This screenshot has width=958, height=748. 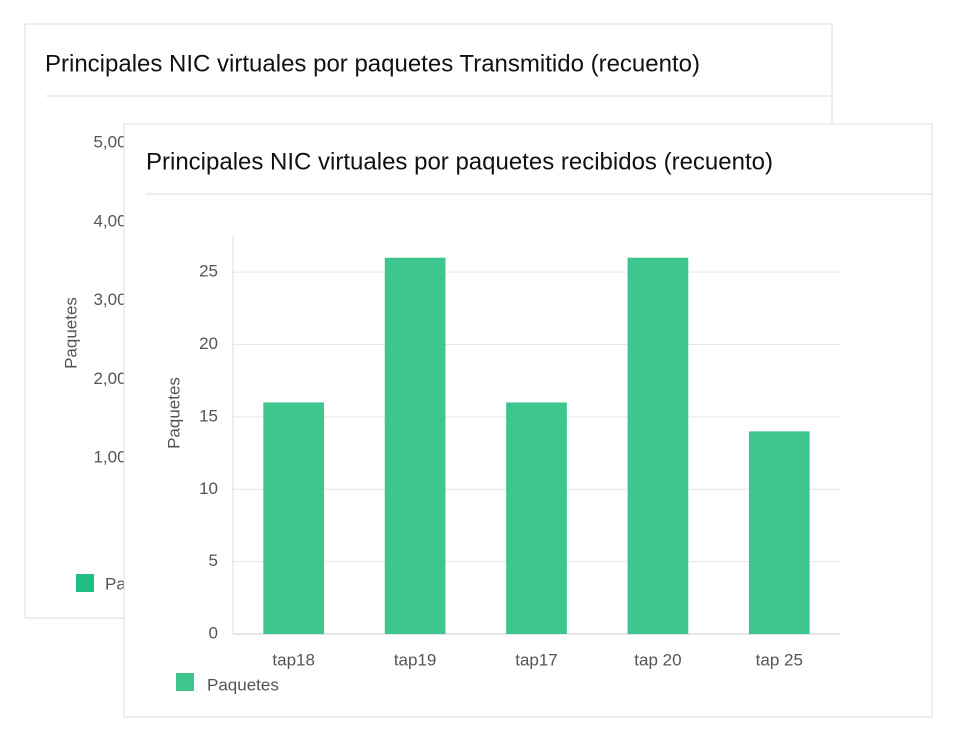 I want to click on y-tick-label: 0, so click(x=213, y=632).